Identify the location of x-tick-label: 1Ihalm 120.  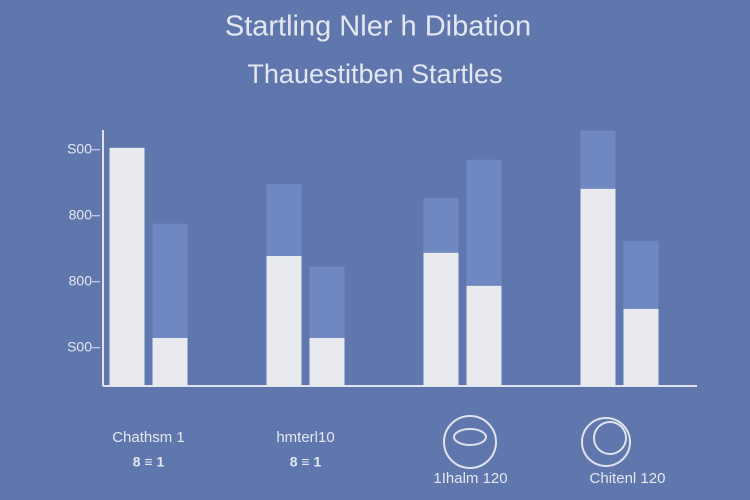
(470, 478).